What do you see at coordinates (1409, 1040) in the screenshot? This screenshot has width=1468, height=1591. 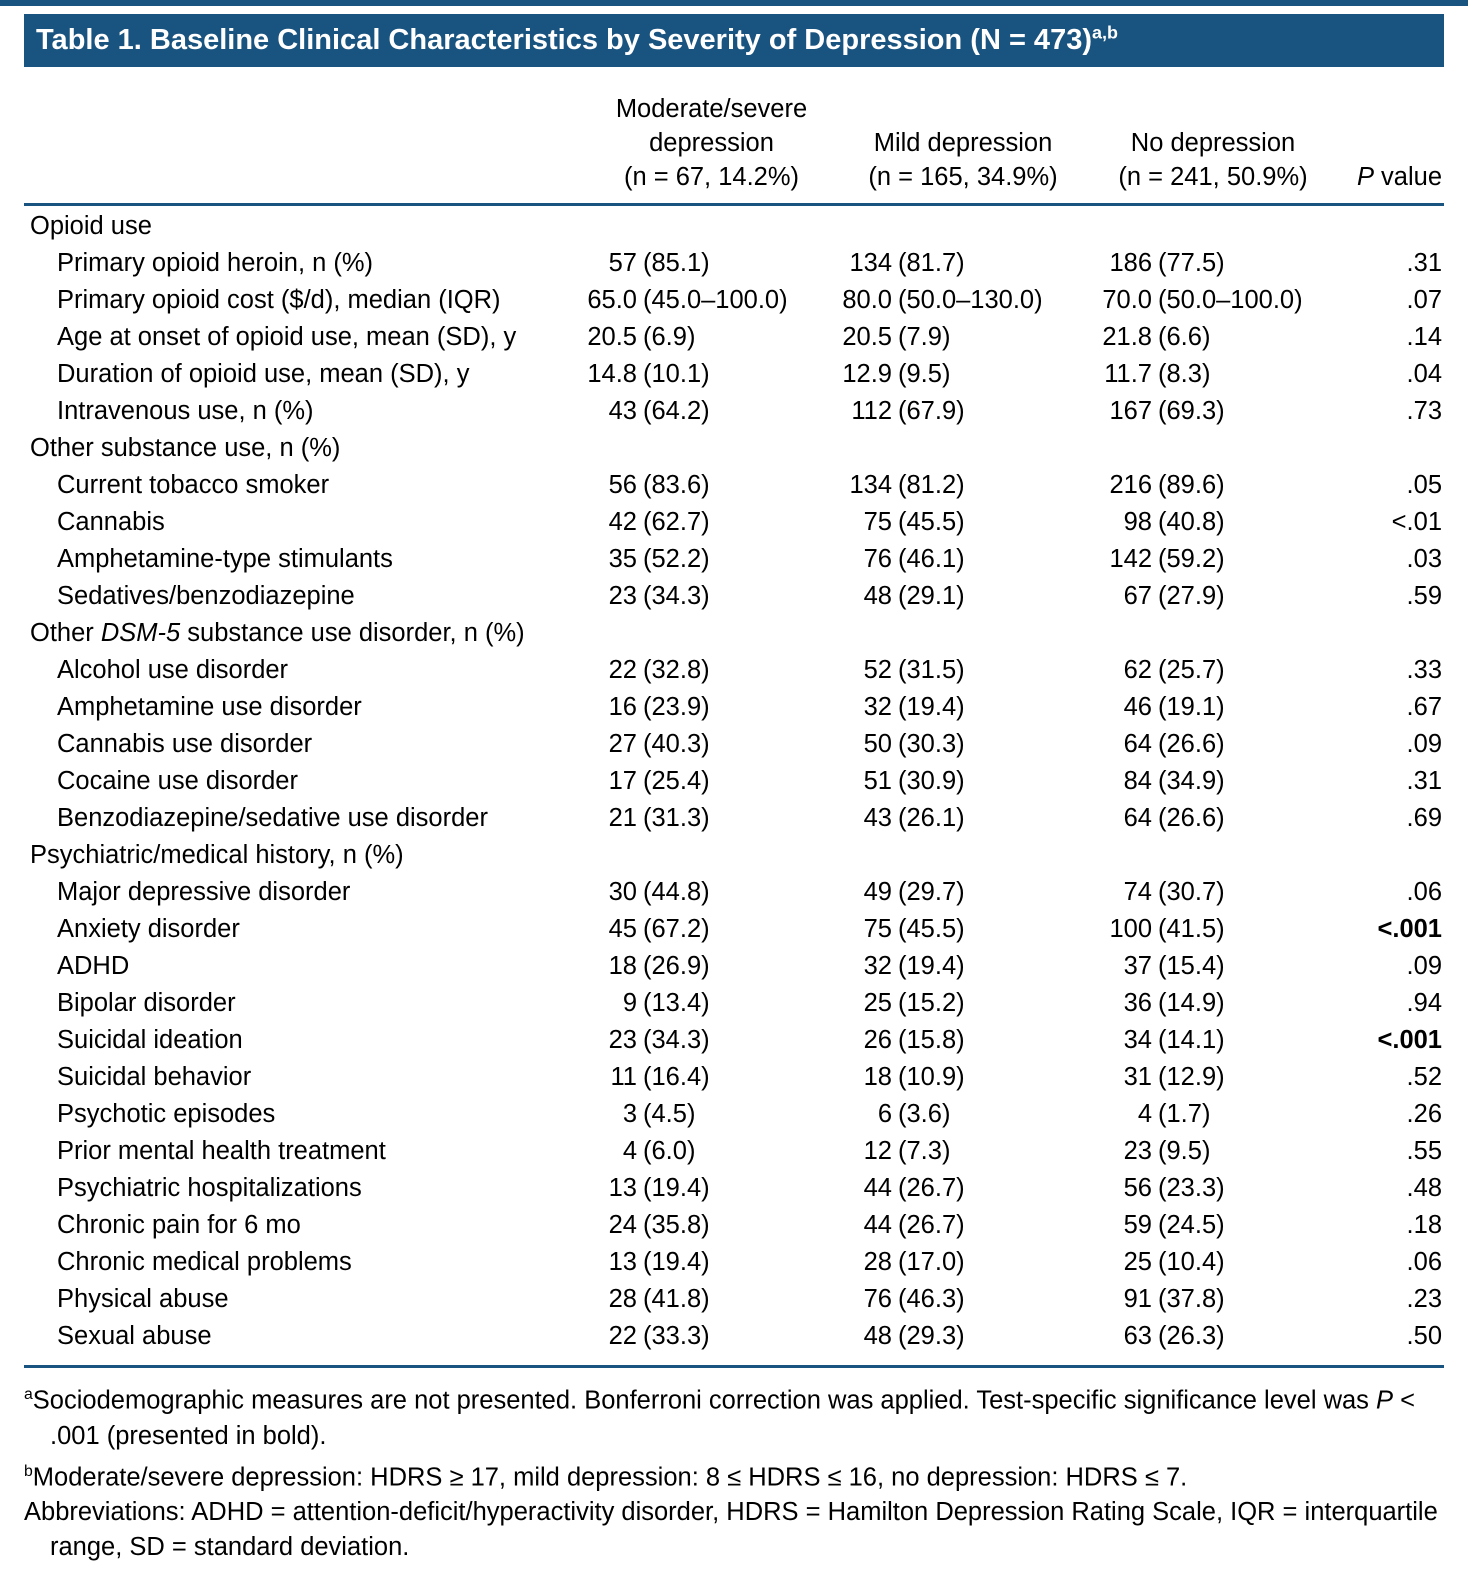 I see `p-value-cell: <.001` at bounding box center [1409, 1040].